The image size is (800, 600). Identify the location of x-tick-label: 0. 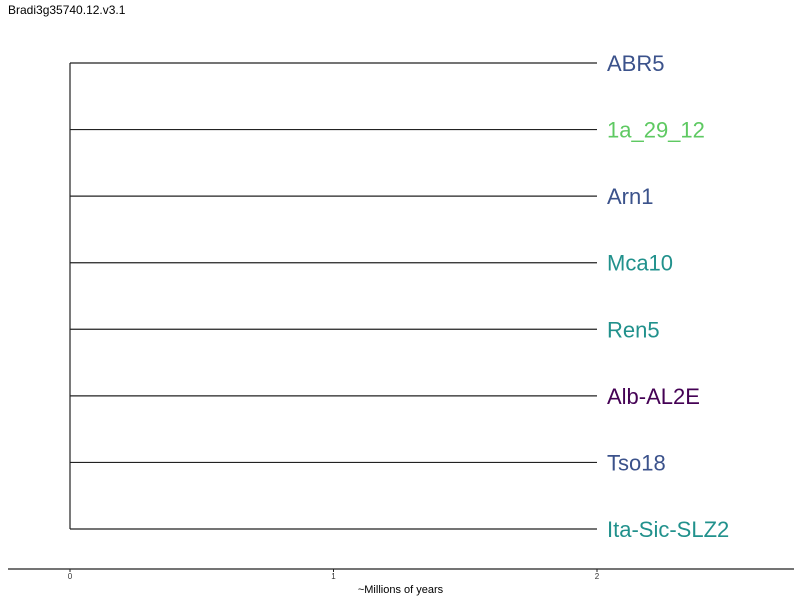
(70, 576).